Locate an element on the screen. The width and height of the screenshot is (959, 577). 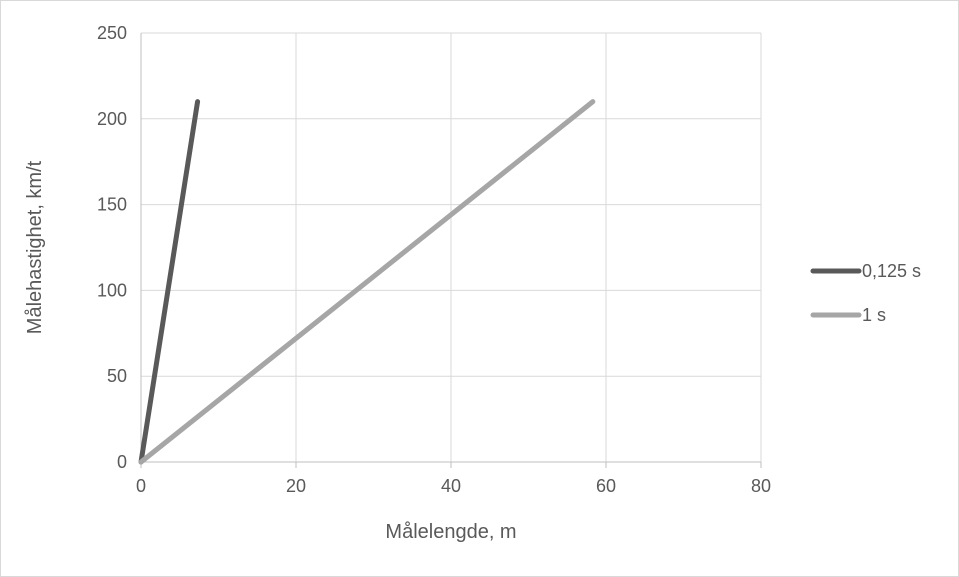
y-tick-label: 250 is located at coordinates (112, 33).